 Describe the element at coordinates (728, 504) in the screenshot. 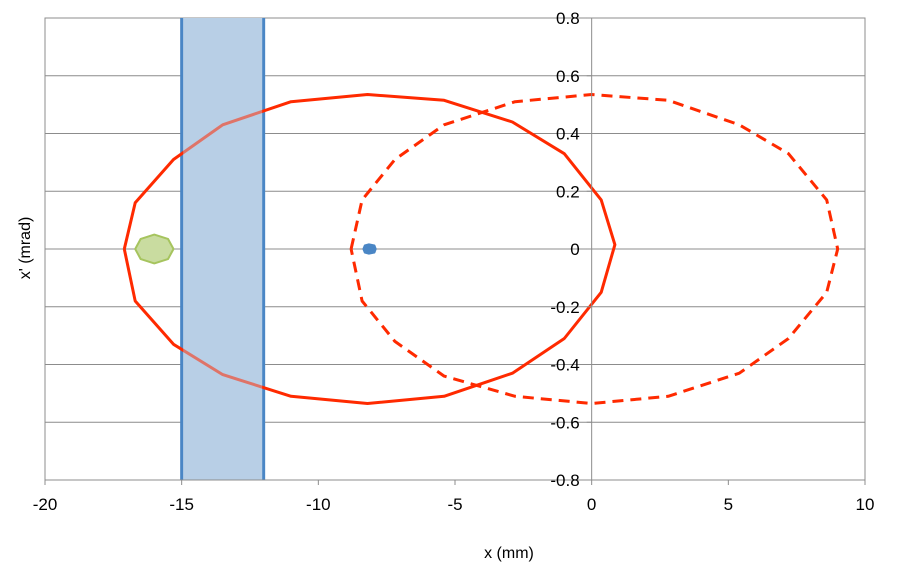

I see `x-tick-label: 5` at that location.